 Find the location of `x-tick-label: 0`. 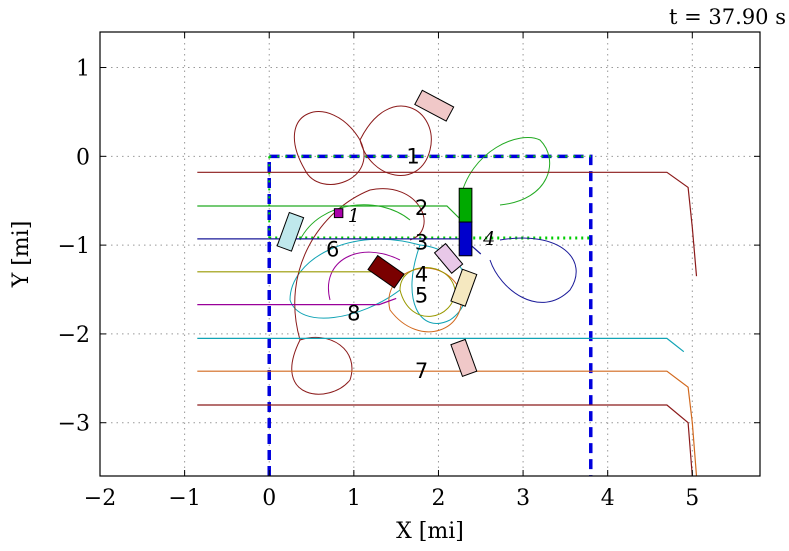

x-tick-label: 0 is located at coordinates (269, 498).